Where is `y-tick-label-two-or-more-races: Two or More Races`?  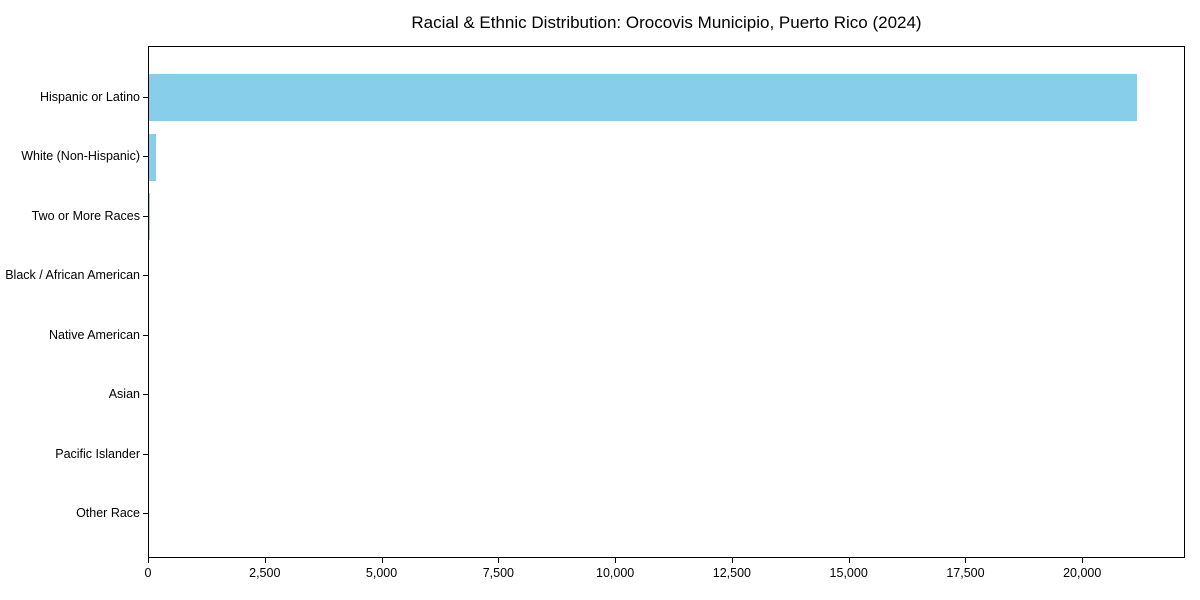 y-tick-label-two-or-more-races: Two or More Races is located at coordinates (85, 215).